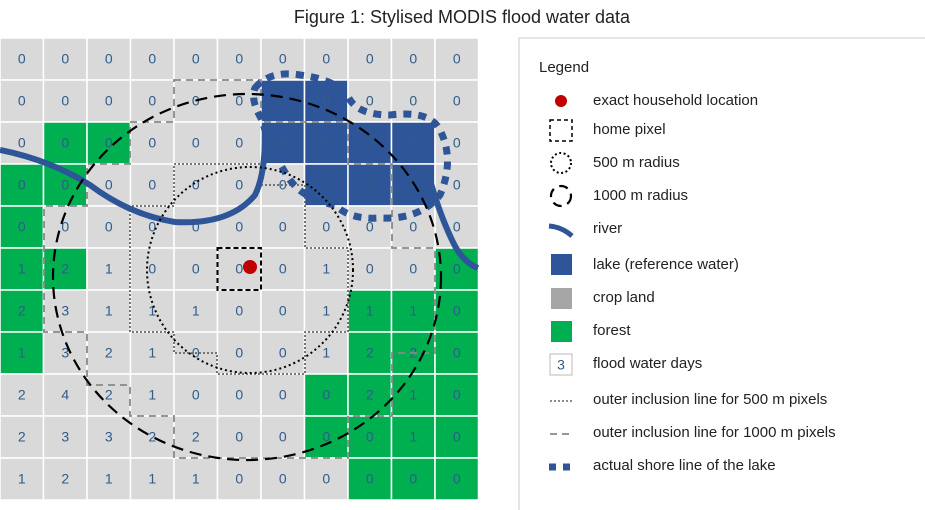 The image size is (925, 510). Describe the element at coordinates (675, 100) in the screenshot. I see `legend-label: exact household location` at that location.